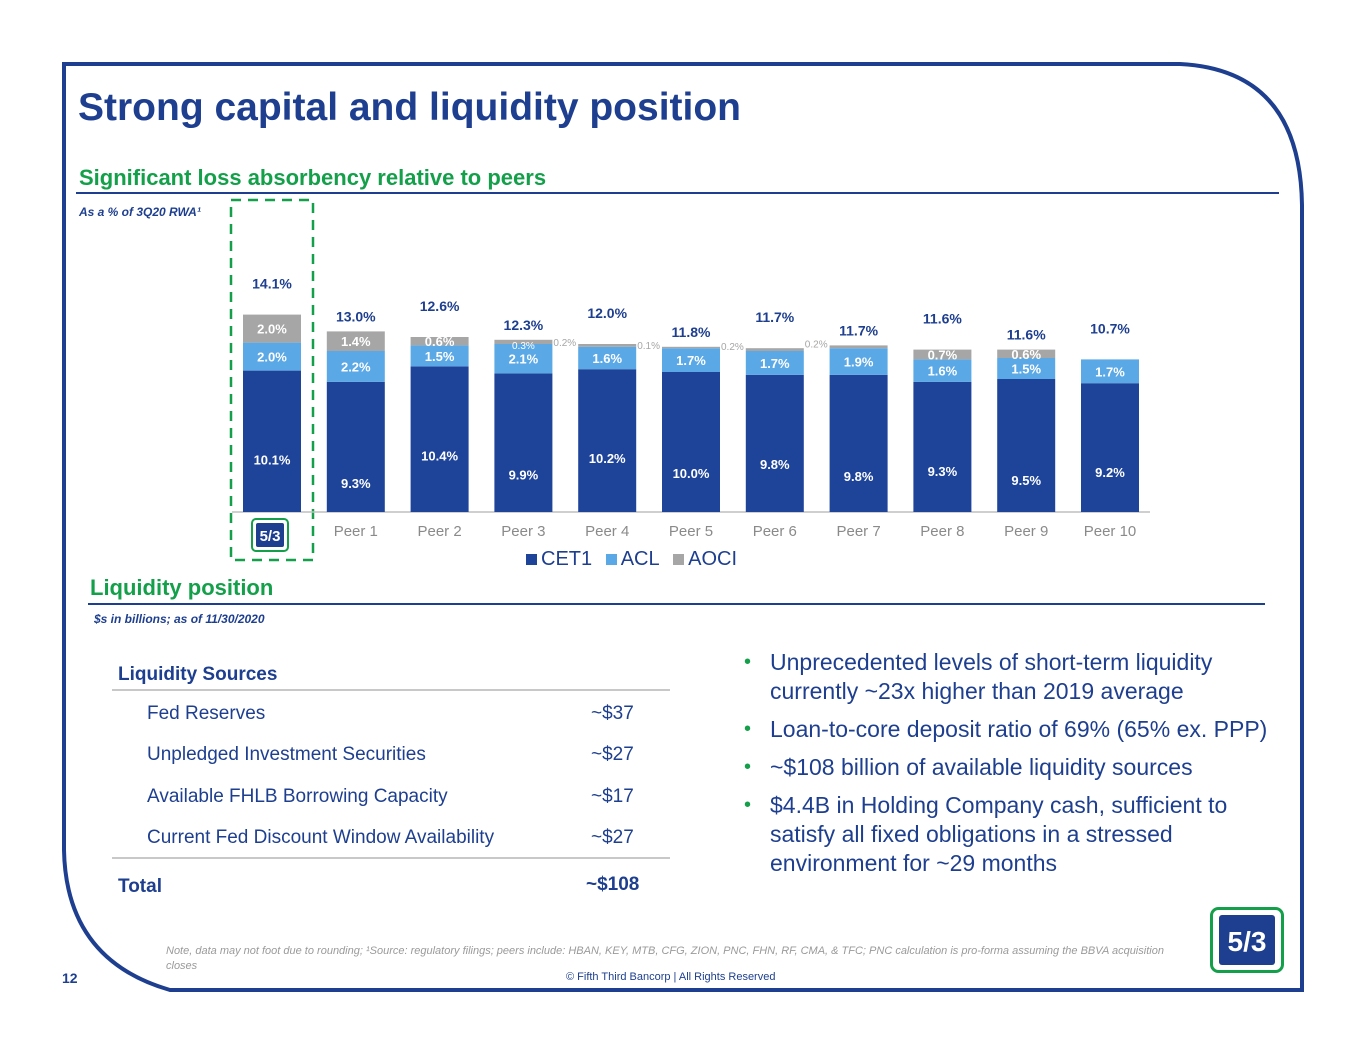 Image resolution: width=1365 pixels, height=1055 pixels. Describe the element at coordinates (356, 341) in the screenshot. I see `data-label-aoci: 1.4%` at that location.